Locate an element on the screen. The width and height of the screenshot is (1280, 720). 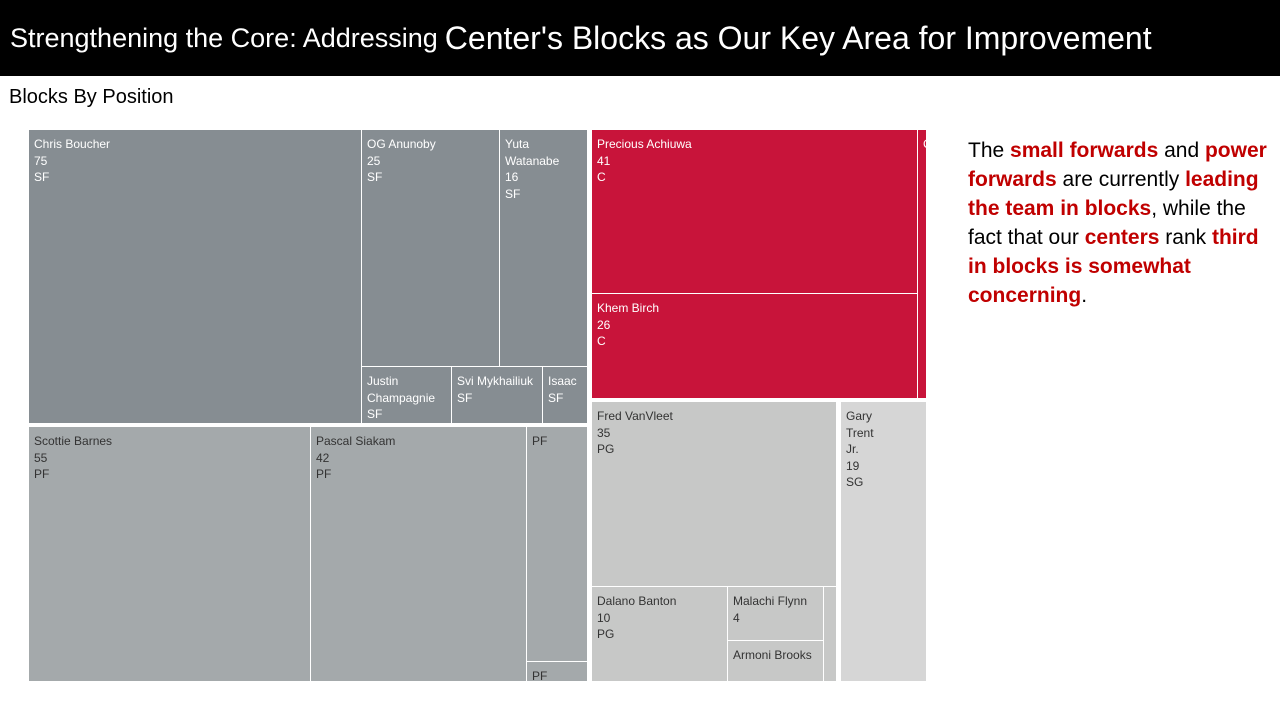
treemap-cell-gary-trent-jr: Gary Trent Jr. 19 SG is located at coordinates (883, 541).